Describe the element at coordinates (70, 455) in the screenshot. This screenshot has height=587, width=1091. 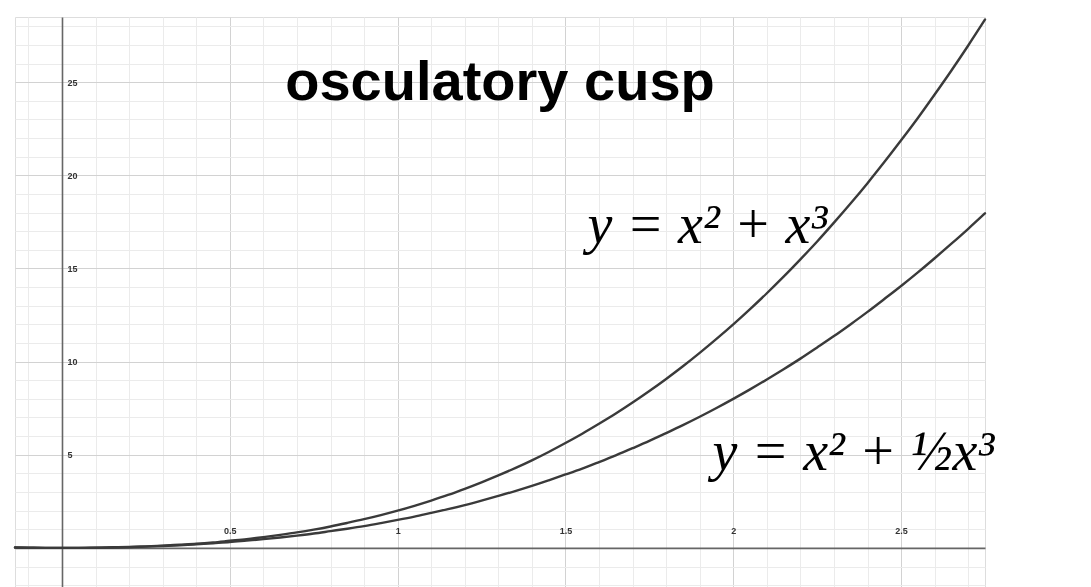
I see `y-tick-label: 5` at that location.